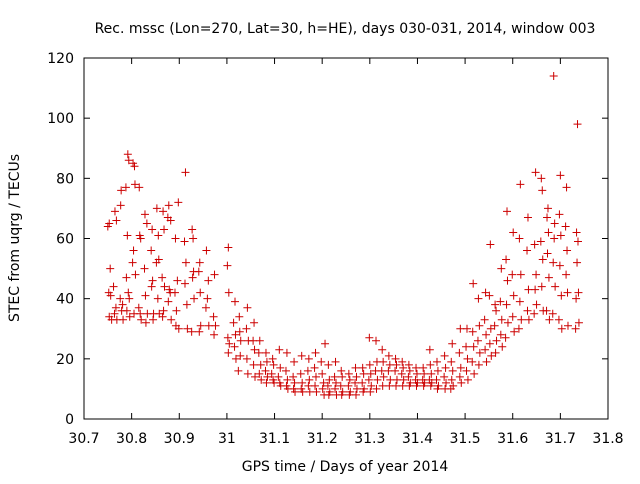  I want to click on y-tick-label: 120, so click(60, 59).